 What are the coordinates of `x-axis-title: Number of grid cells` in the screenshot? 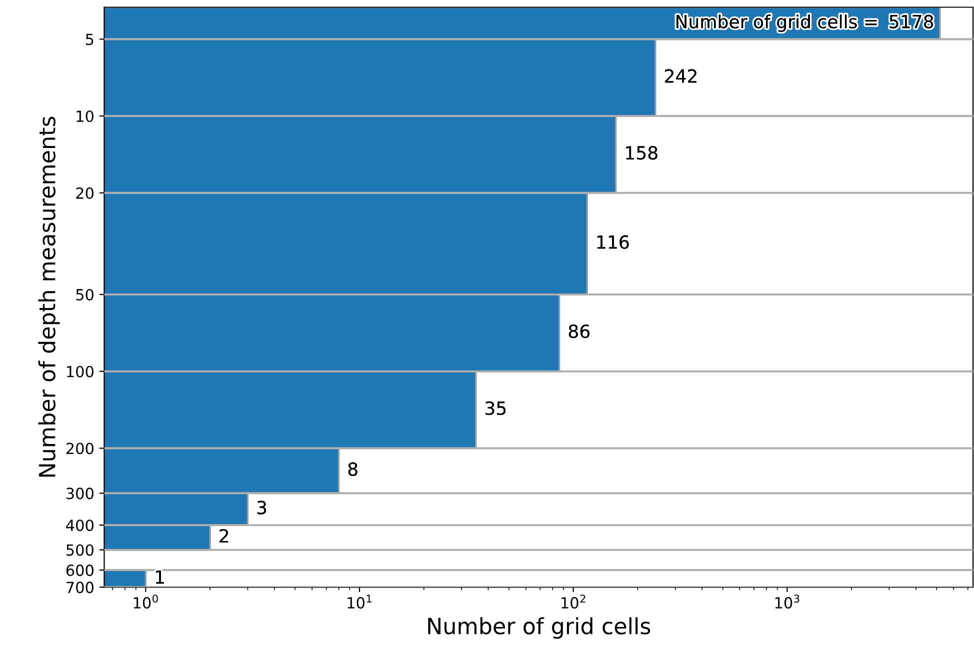 It's located at (539, 628).